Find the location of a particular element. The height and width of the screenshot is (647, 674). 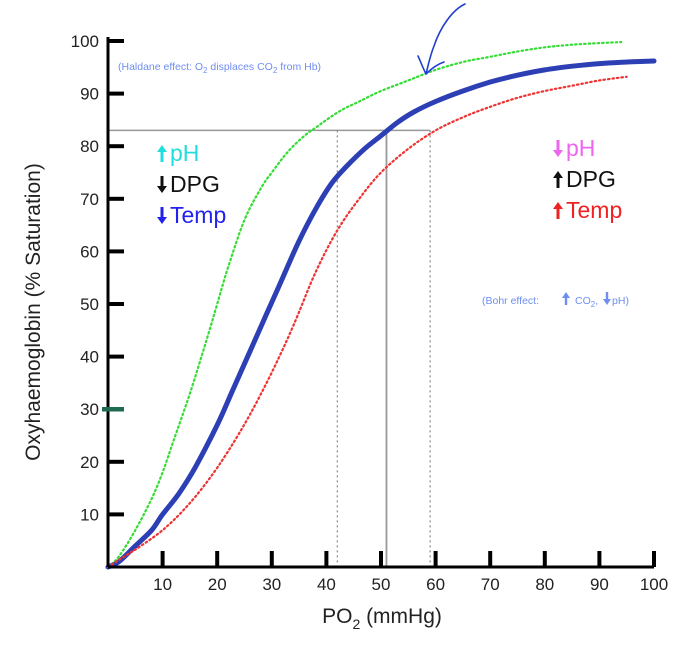

left-legend-label: Temp is located at coordinates (198, 215).